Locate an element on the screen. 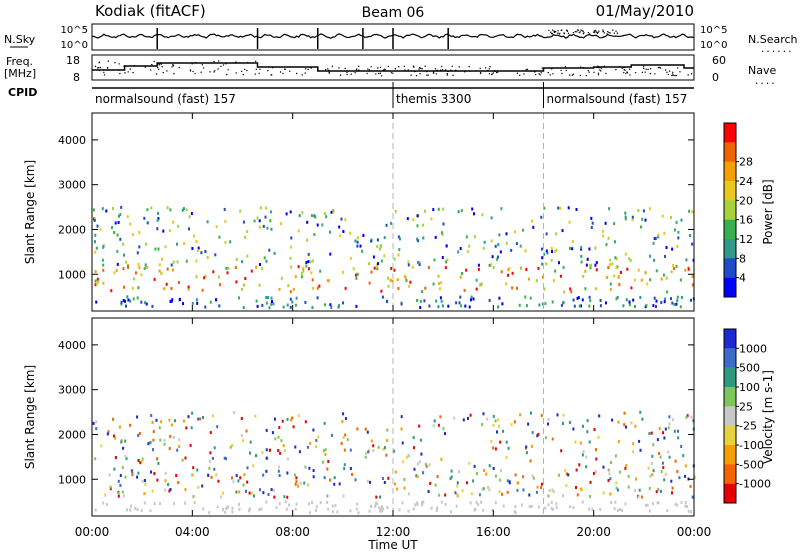 The image size is (800, 554). colorbar-tick-label: -500 is located at coordinates (751, 464).